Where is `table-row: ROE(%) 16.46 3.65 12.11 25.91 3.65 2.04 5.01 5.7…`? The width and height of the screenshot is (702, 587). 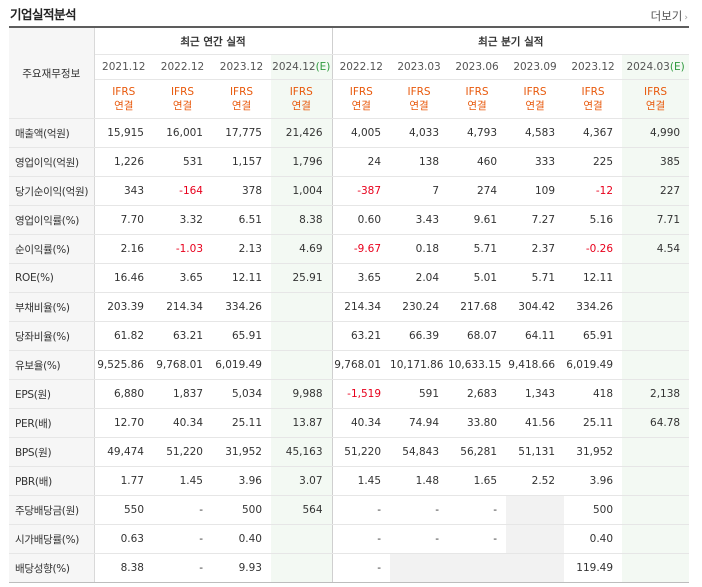 table-row: ROE(%) 16.46 3.65 12.11 25.91 3.65 2.04 5.01 5.7… is located at coordinates (349, 278).